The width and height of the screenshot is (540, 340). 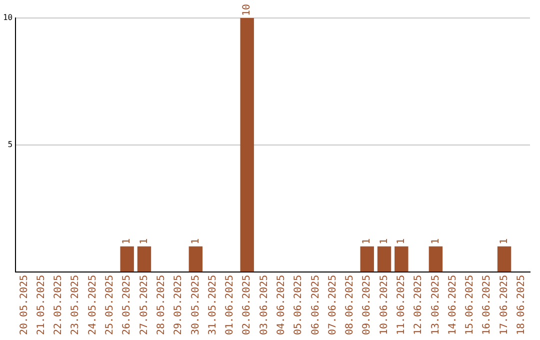 I want to click on data-label: 10, so click(x=247, y=10).